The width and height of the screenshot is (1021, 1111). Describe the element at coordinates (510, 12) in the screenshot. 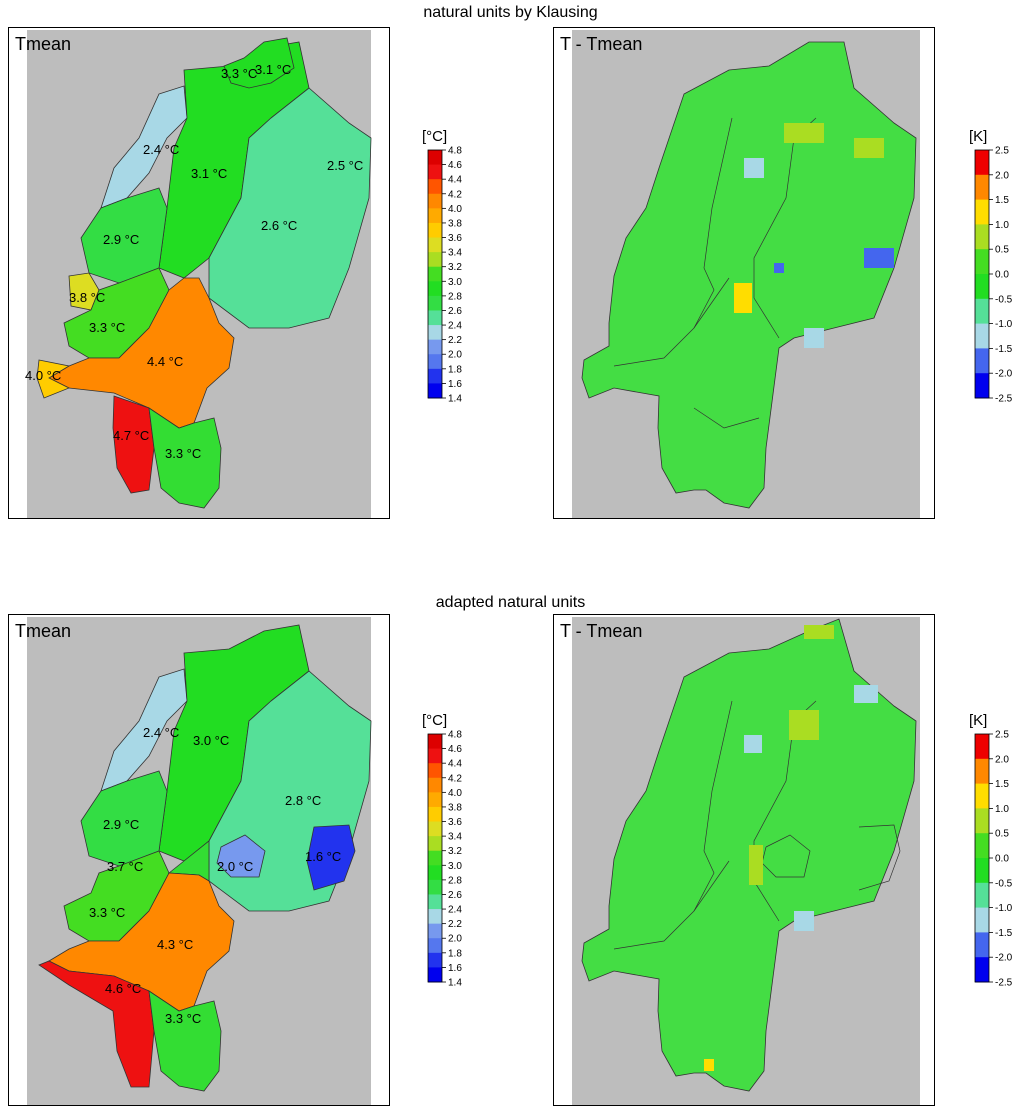

I see `section-title: natural units by Klausing` at that location.